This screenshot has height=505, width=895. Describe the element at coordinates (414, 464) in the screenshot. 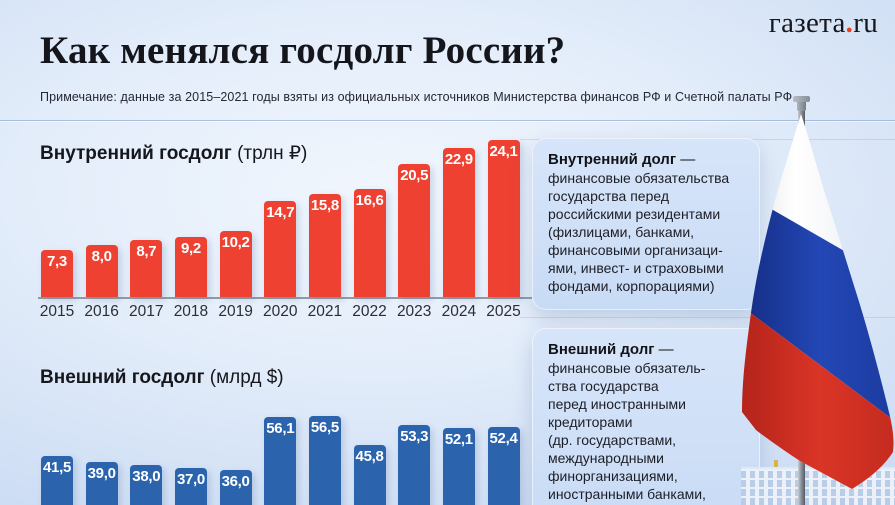

I see `bar-external-8: 53,3` at that location.